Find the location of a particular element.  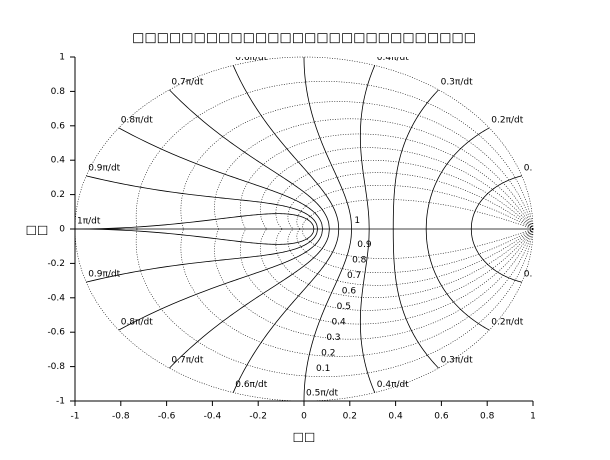

damping-label: 0.3 is located at coordinates (333, 338).